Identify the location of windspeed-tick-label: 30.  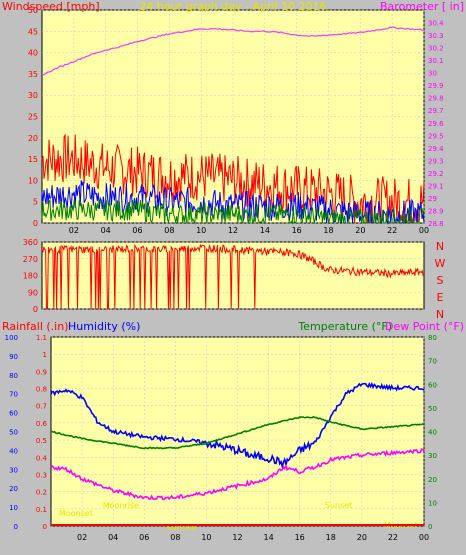
(33, 95).